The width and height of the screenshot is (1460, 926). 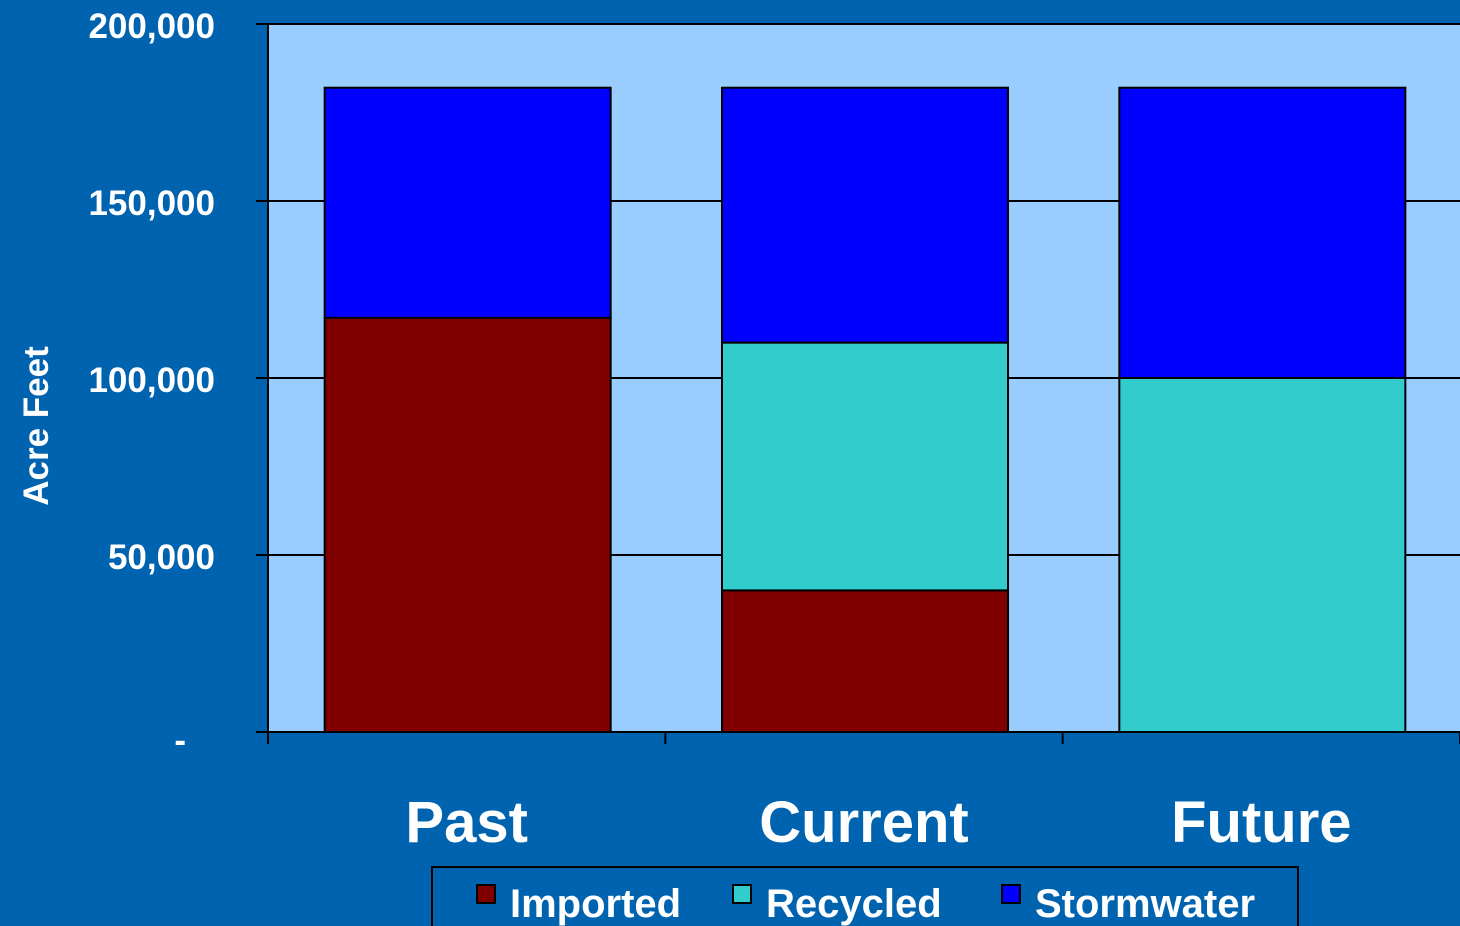 I want to click on legend-label-imported: Imported, so click(x=595, y=904).